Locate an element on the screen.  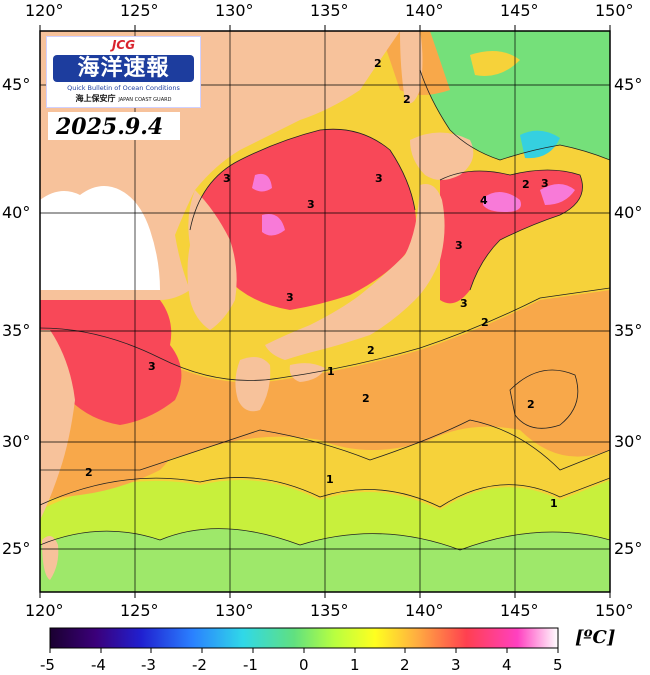
land-honshu is located at coordinates (355, 272).